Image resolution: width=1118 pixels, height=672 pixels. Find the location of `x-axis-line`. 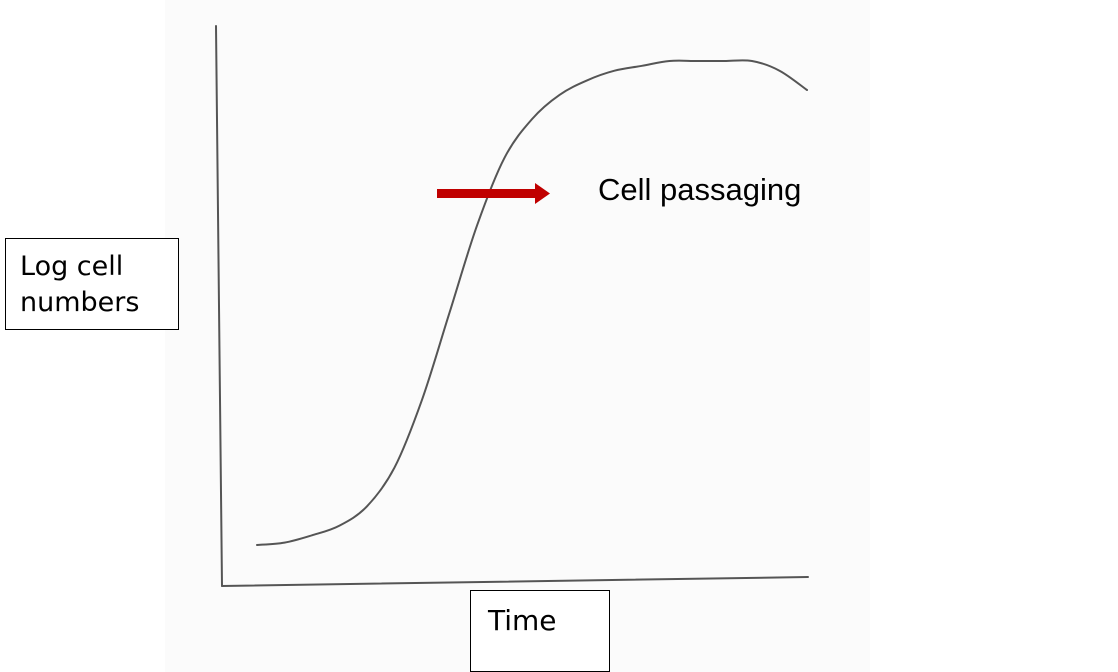

x-axis-line is located at coordinates (515, 581).